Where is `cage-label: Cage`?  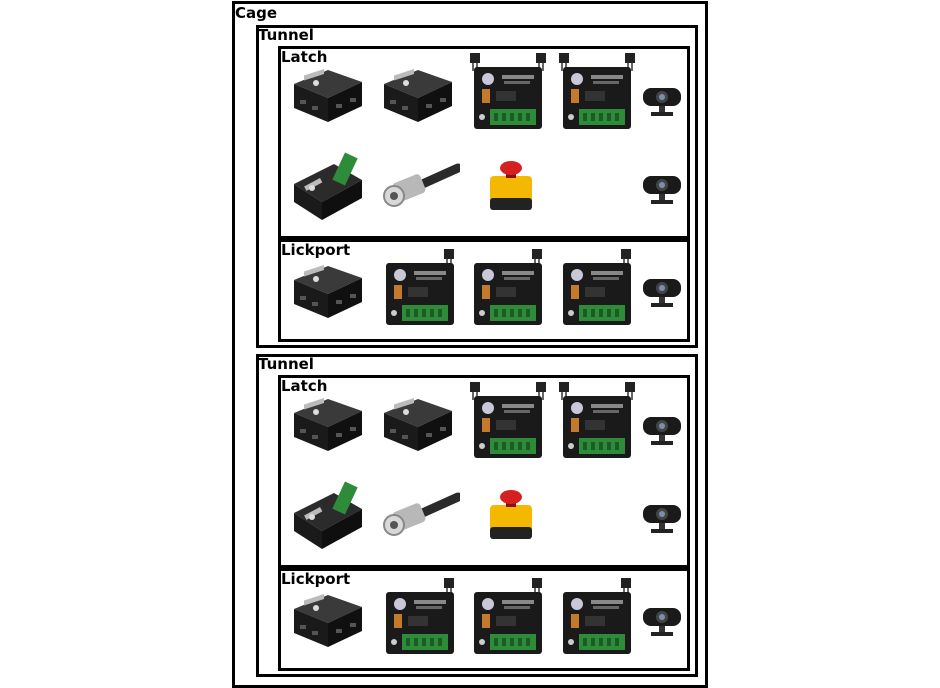
cage-label: Cage is located at coordinates (256, 13).